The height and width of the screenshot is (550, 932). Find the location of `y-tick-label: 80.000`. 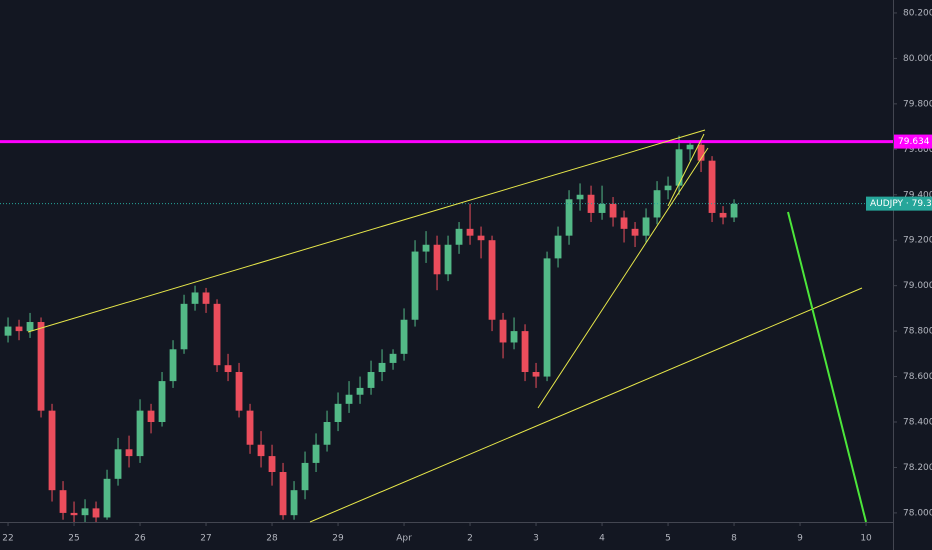

y-tick-label: 80.000 is located at coordinates (917, 59).